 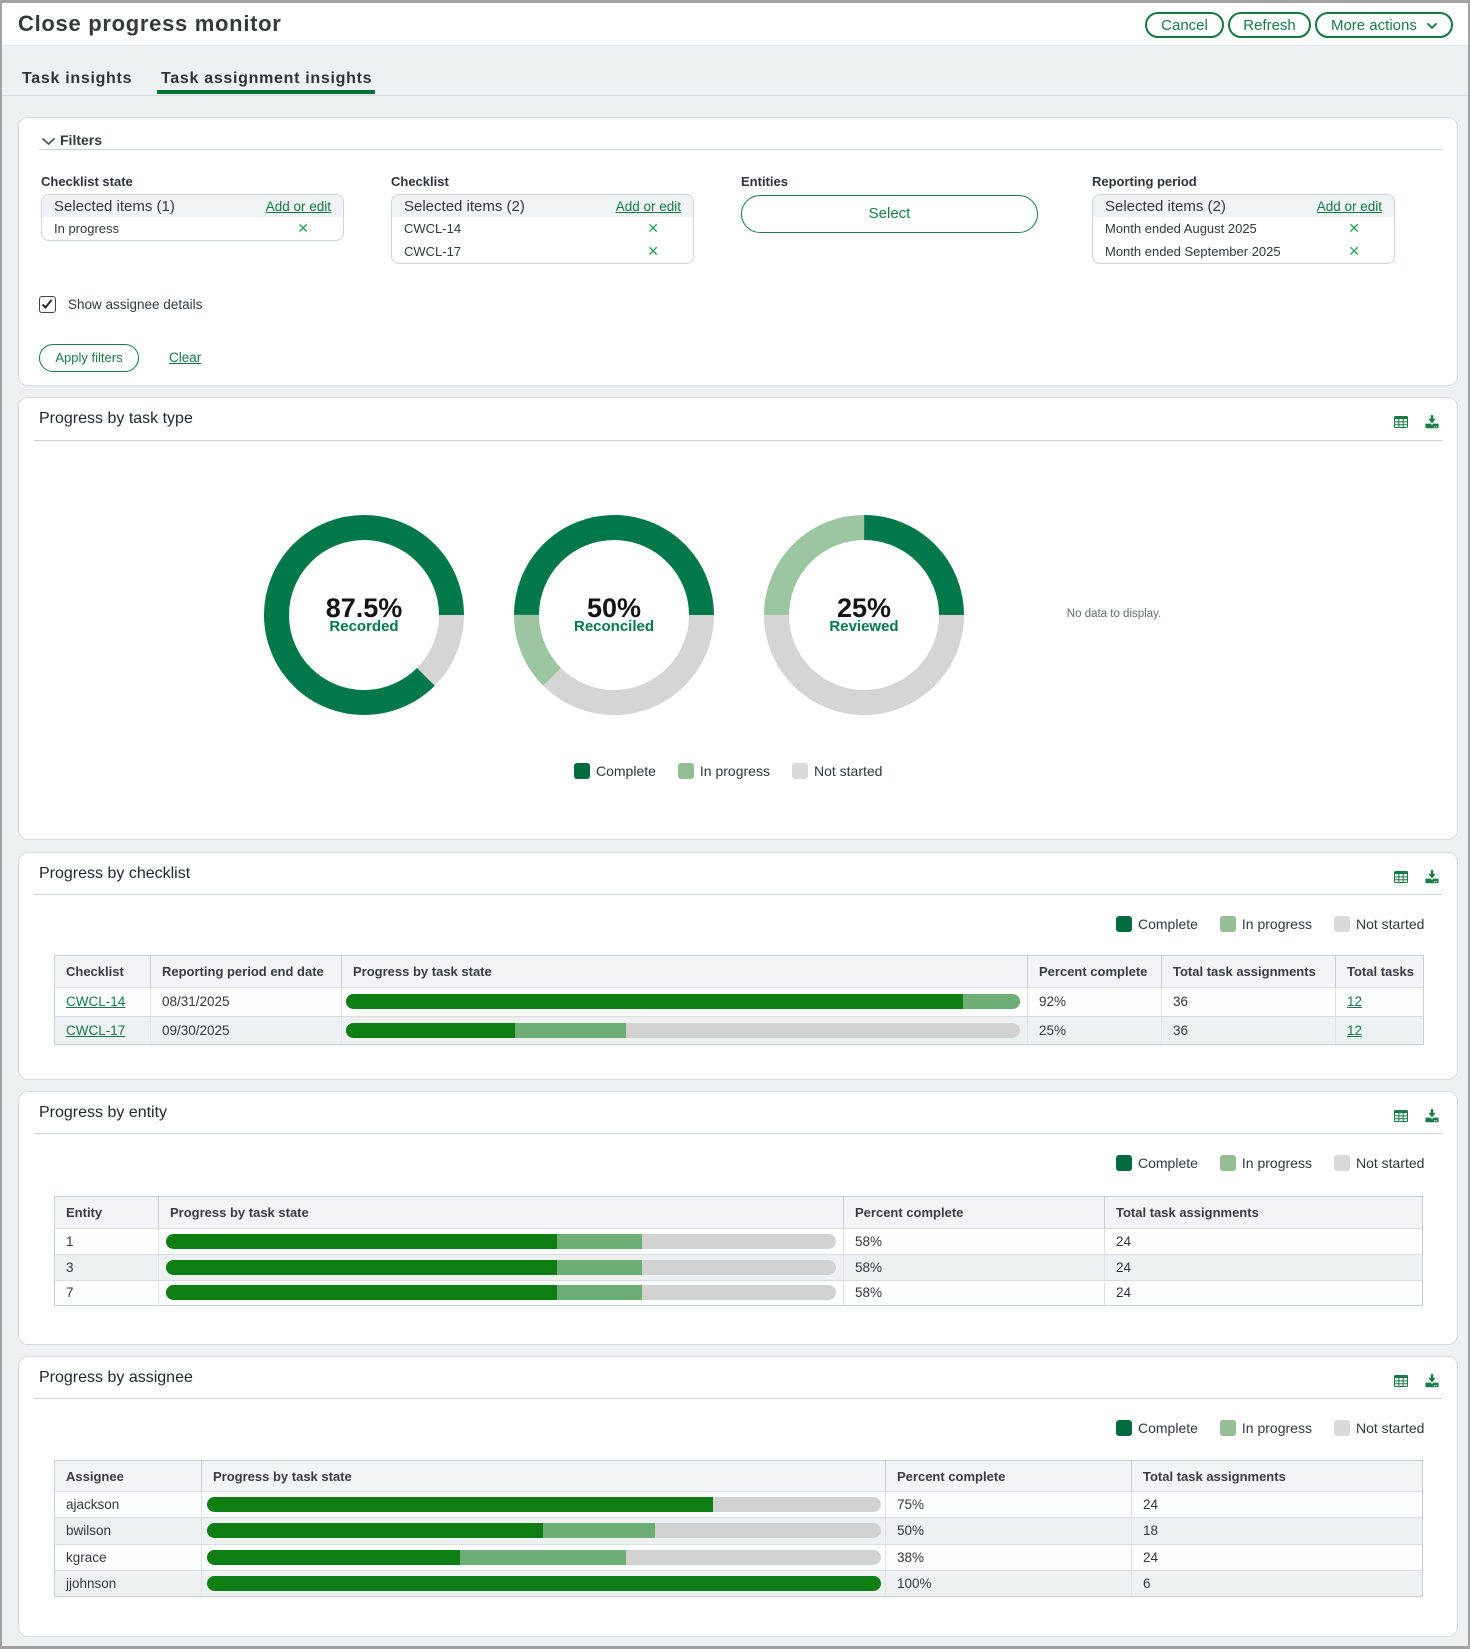 I want to click on svg-text: 50%, so click(x=614, y=608).